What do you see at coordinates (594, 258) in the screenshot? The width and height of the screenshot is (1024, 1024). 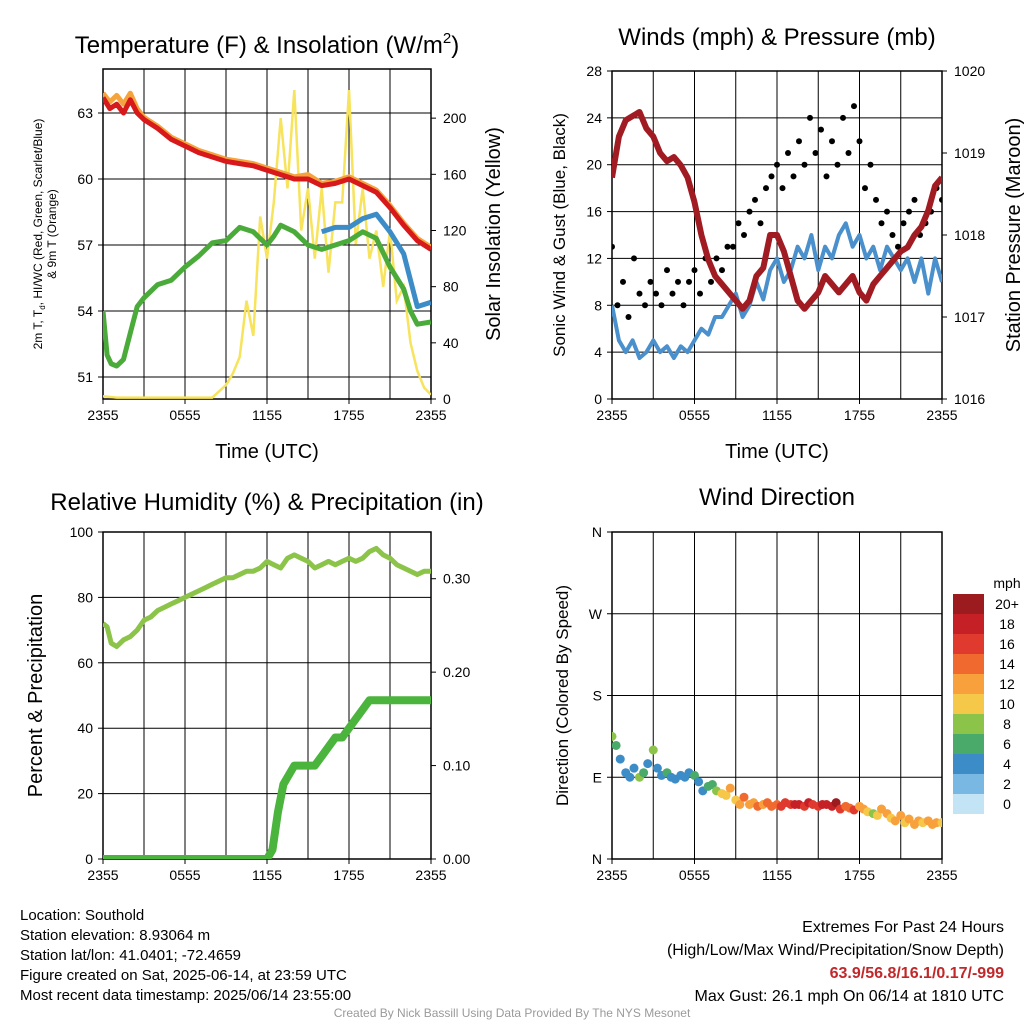 I see `y-tick-label: 12` at bounding box center [594, 258].